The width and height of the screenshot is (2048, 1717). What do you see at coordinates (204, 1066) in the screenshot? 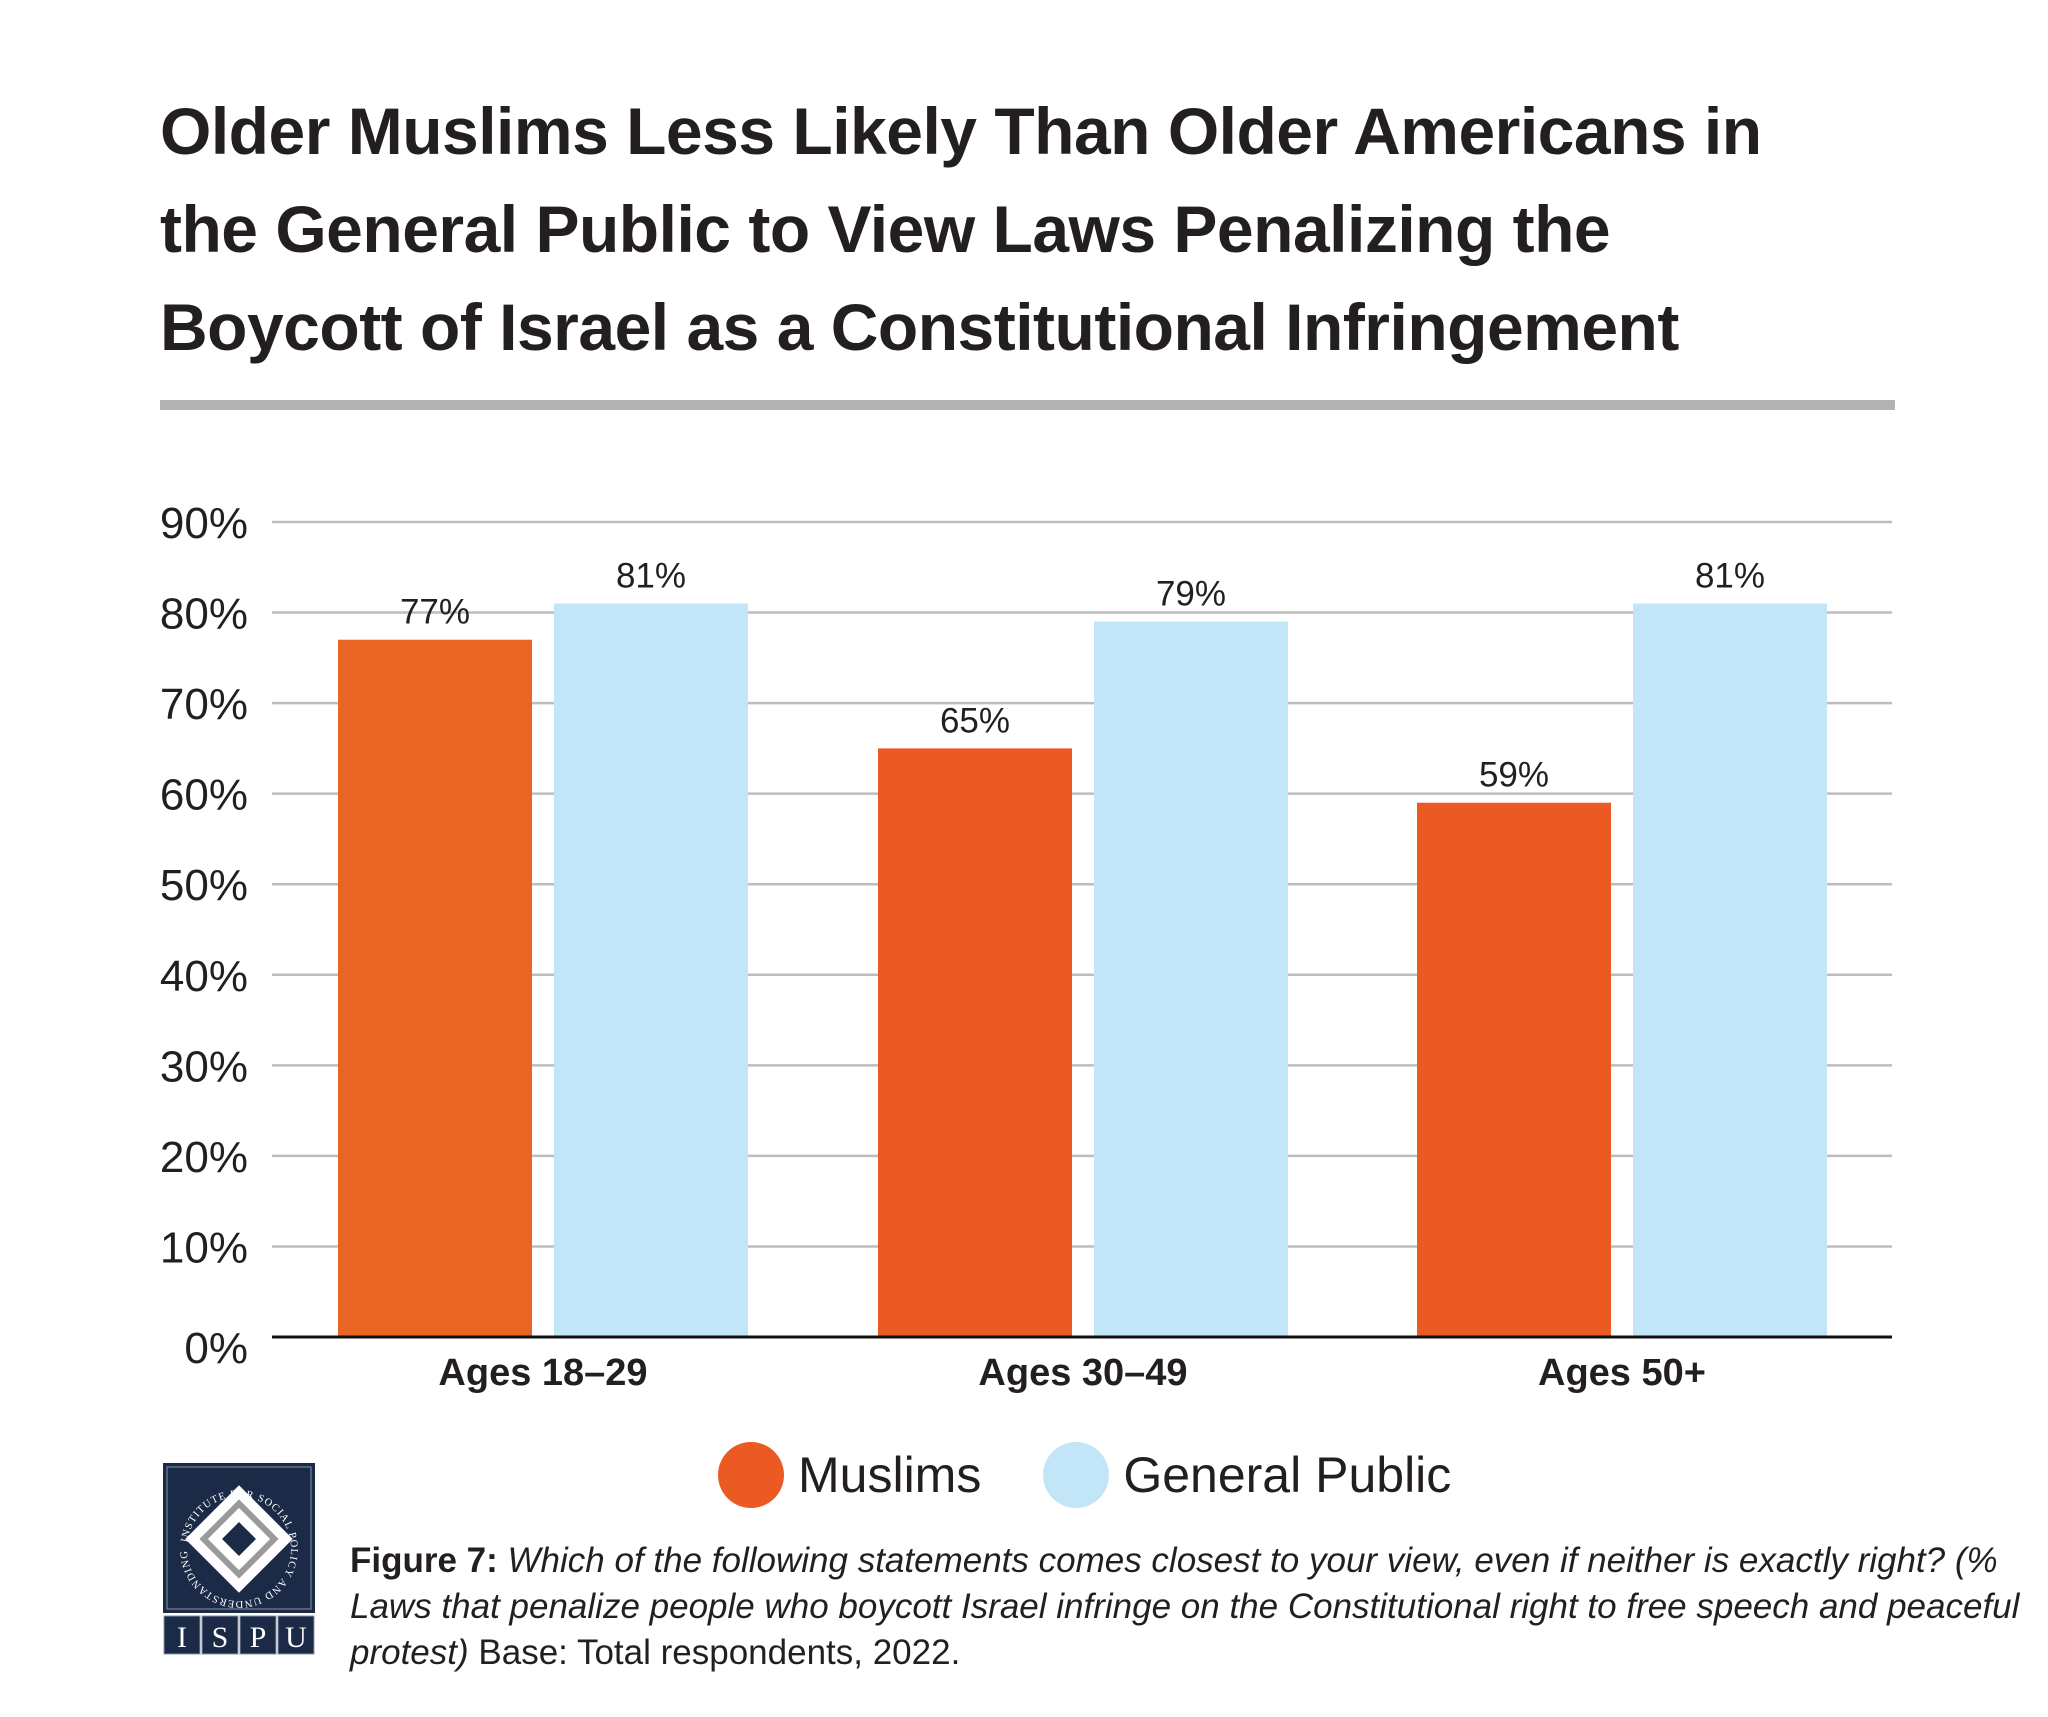
I see `y-tick-label: 30%` at bounding box center [204, 1066].